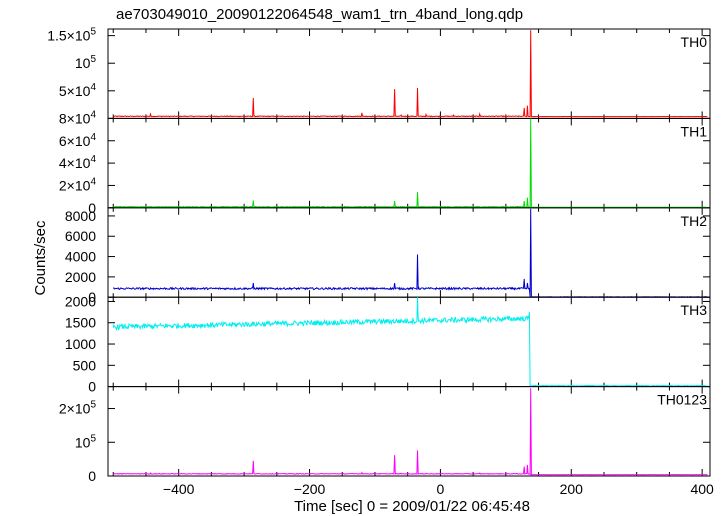  I want to click on trace-th2, so click(410, 253).